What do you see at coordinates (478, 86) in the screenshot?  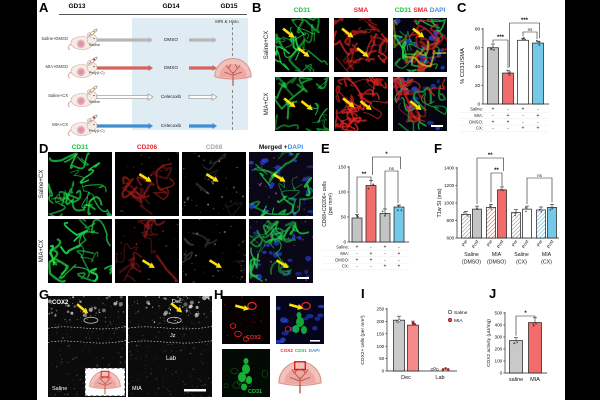 I see `y-tick-label: 20` at bounding box center [478, 86].